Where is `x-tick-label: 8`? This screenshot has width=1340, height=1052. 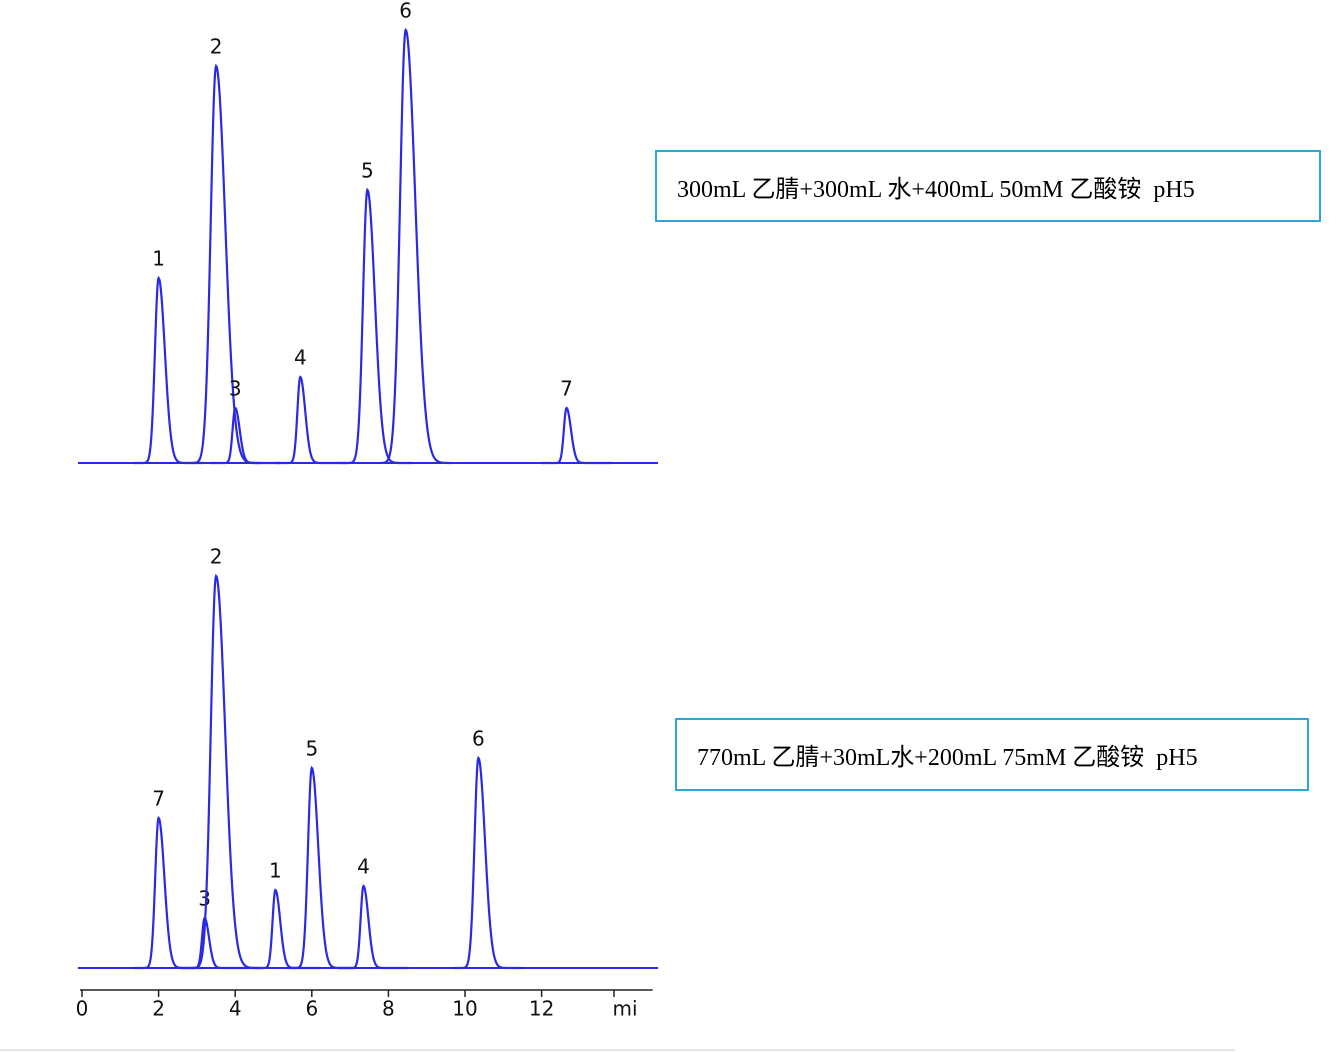 x-tick-label: 8 is located at coordinates (388, 1009).